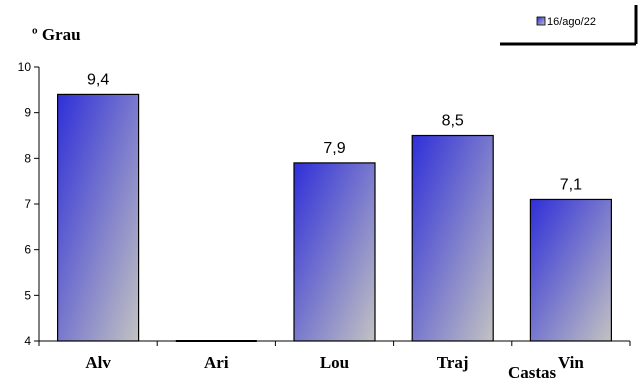  Describe the element at coordinates (27, 341) in the screenshot. I see `y-tick-label: 4` at that location.